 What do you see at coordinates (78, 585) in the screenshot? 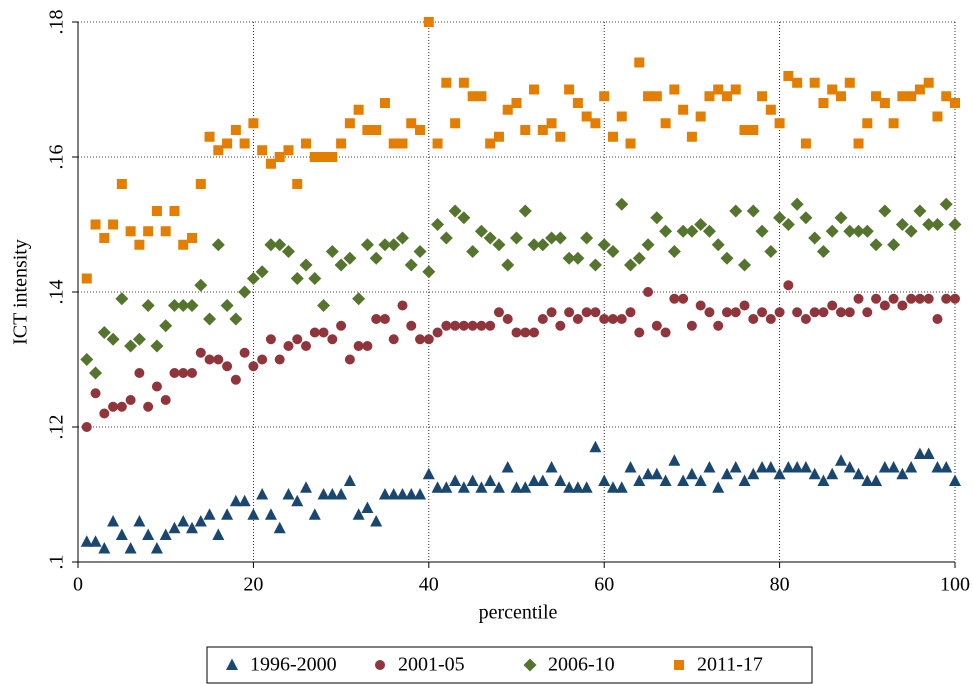
I see `x-tick-label: 0` at bounding box center [78, 585].